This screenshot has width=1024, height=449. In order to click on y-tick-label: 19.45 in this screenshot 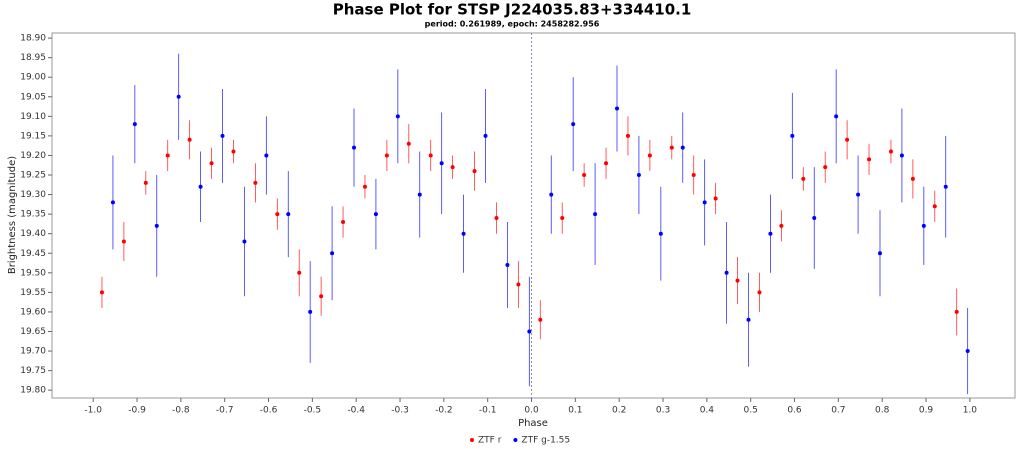, I will do `click(33, 254)`.